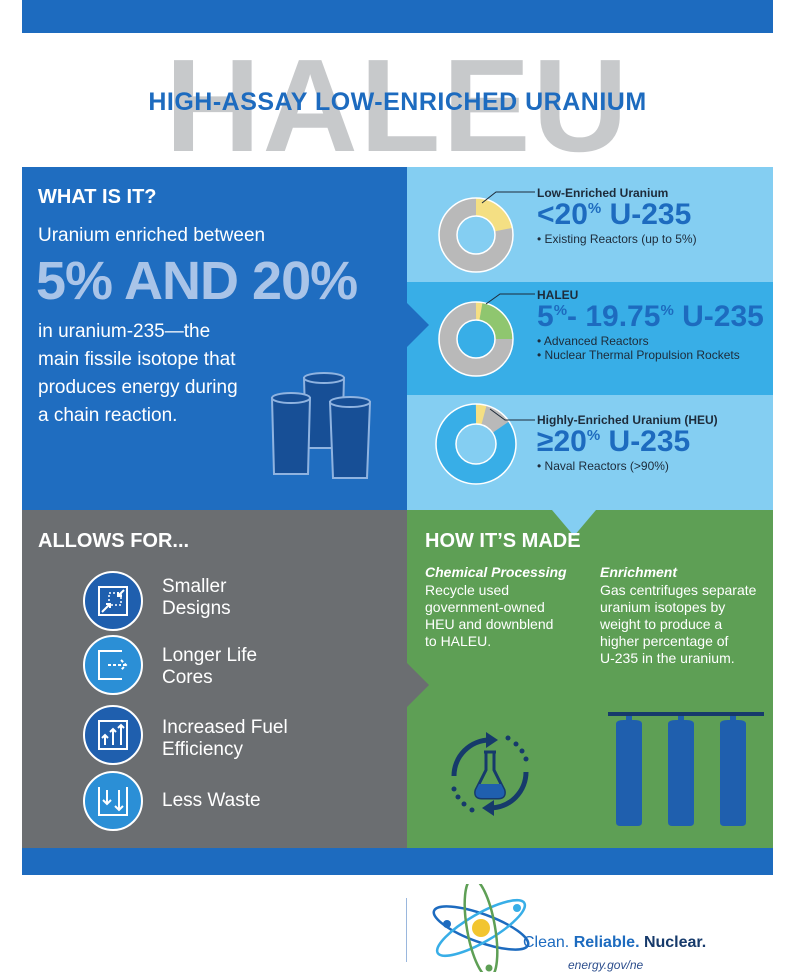 This screenshot has width=795, height=977. What do you see at coordinates (603, 466) in the screenshot?
I see `heu-bullet-1: • Naval Reactors (>90%)` at bounding box center [603, 466].